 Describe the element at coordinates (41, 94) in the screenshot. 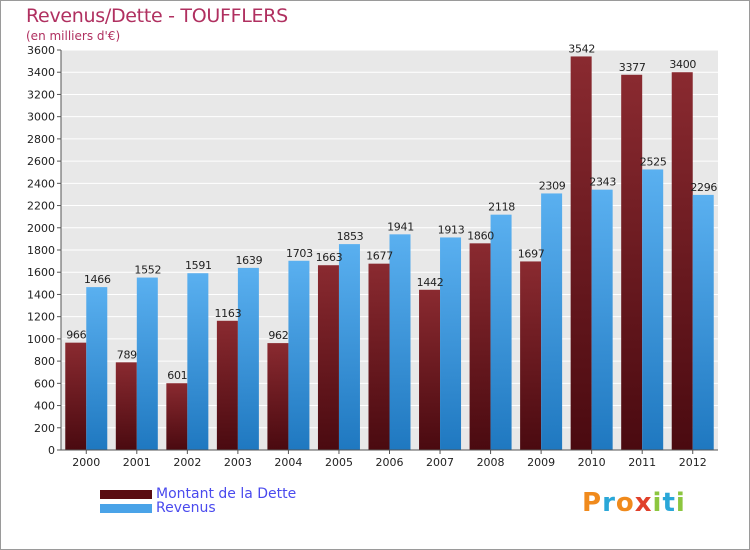

I see `y-tick-label: 3200` at that location.